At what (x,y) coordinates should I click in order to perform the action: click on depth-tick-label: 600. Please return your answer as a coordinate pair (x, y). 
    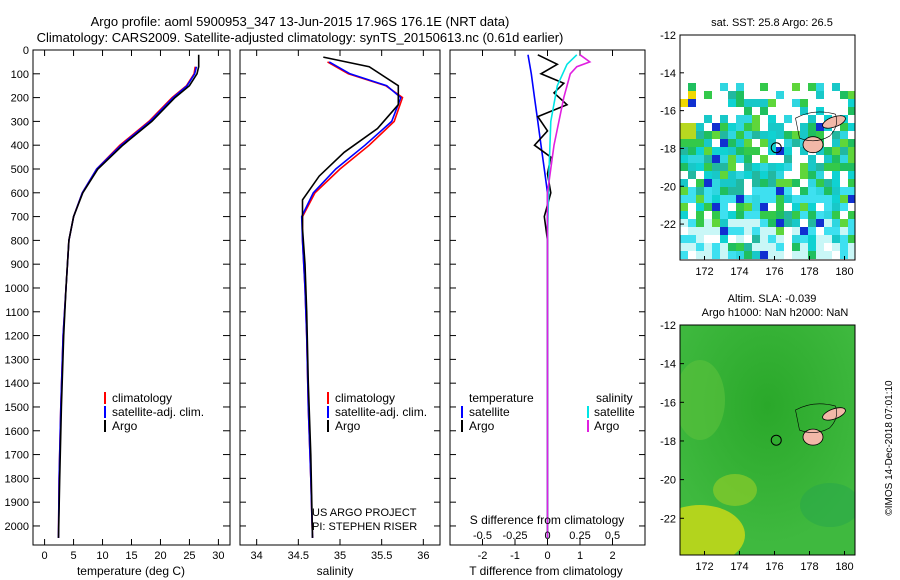
    Looking at the image, I should click on (20, 194).